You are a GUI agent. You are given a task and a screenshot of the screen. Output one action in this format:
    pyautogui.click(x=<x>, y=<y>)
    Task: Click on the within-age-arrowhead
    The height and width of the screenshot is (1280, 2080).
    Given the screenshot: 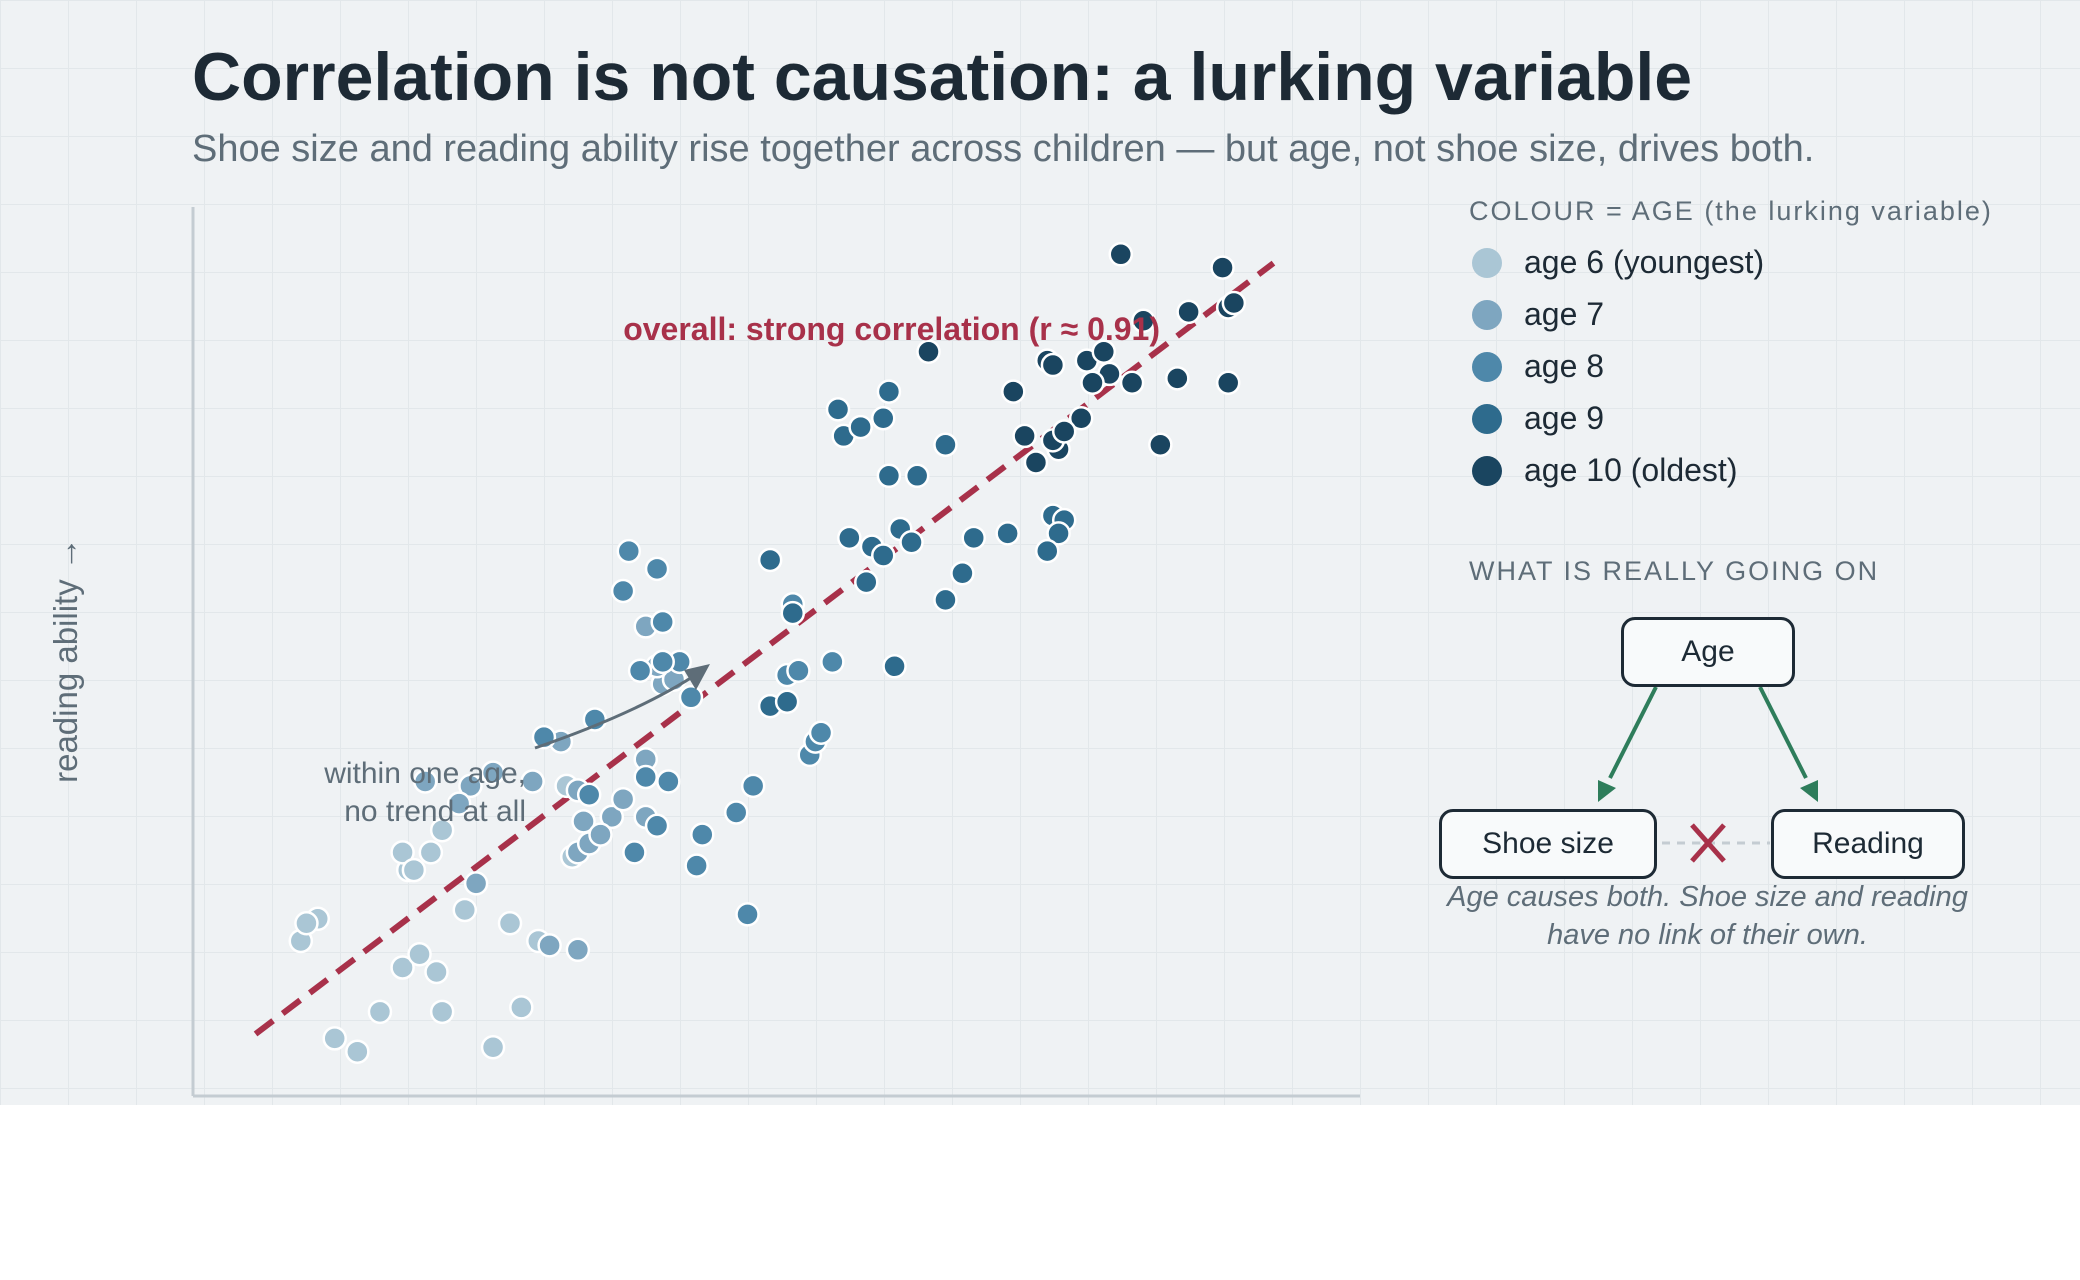 What is the action you would take?
    pyautogui.click(x=697, y=677)
    